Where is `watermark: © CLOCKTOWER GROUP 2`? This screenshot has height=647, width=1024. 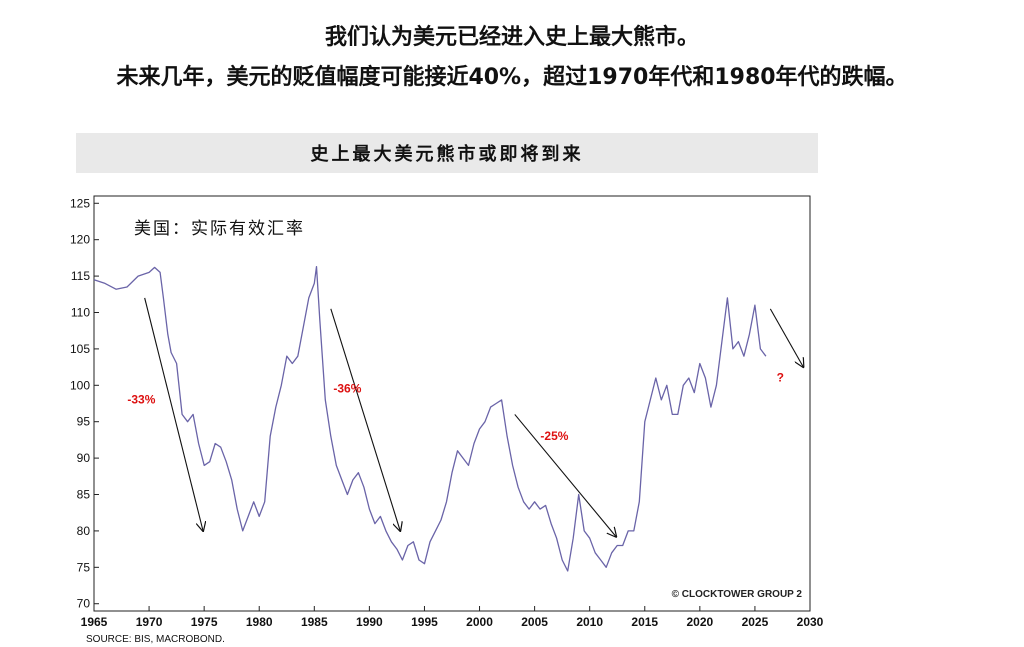 watermark: © CLOCKTOWER GROUP 2 is located at coordinates (737, 594).